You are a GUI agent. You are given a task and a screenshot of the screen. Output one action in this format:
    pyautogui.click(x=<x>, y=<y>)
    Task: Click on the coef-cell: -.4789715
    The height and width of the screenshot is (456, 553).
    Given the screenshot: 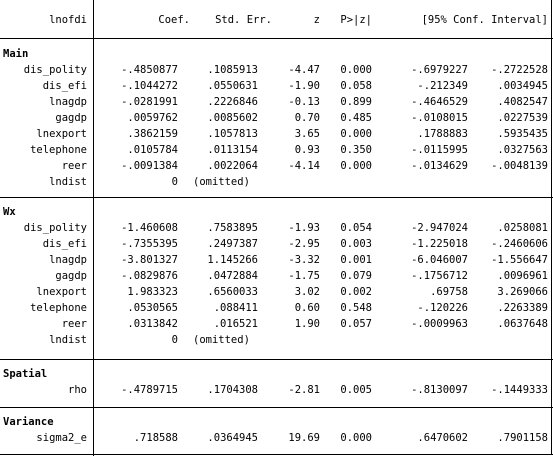 What is the action you would take?
    pyautogui.click(x=149, y=390)
    